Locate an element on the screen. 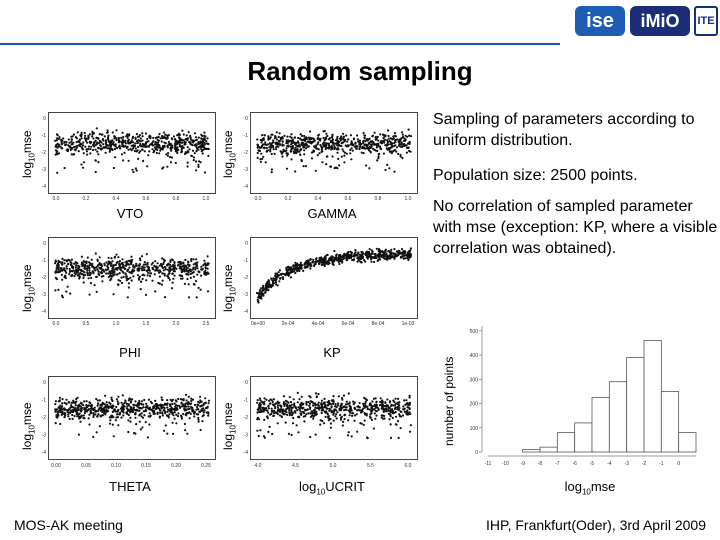 Image resolution: width=720 pixels, height=540 pixels. y-tick-label: 500 is located at coordinates (474, 332).